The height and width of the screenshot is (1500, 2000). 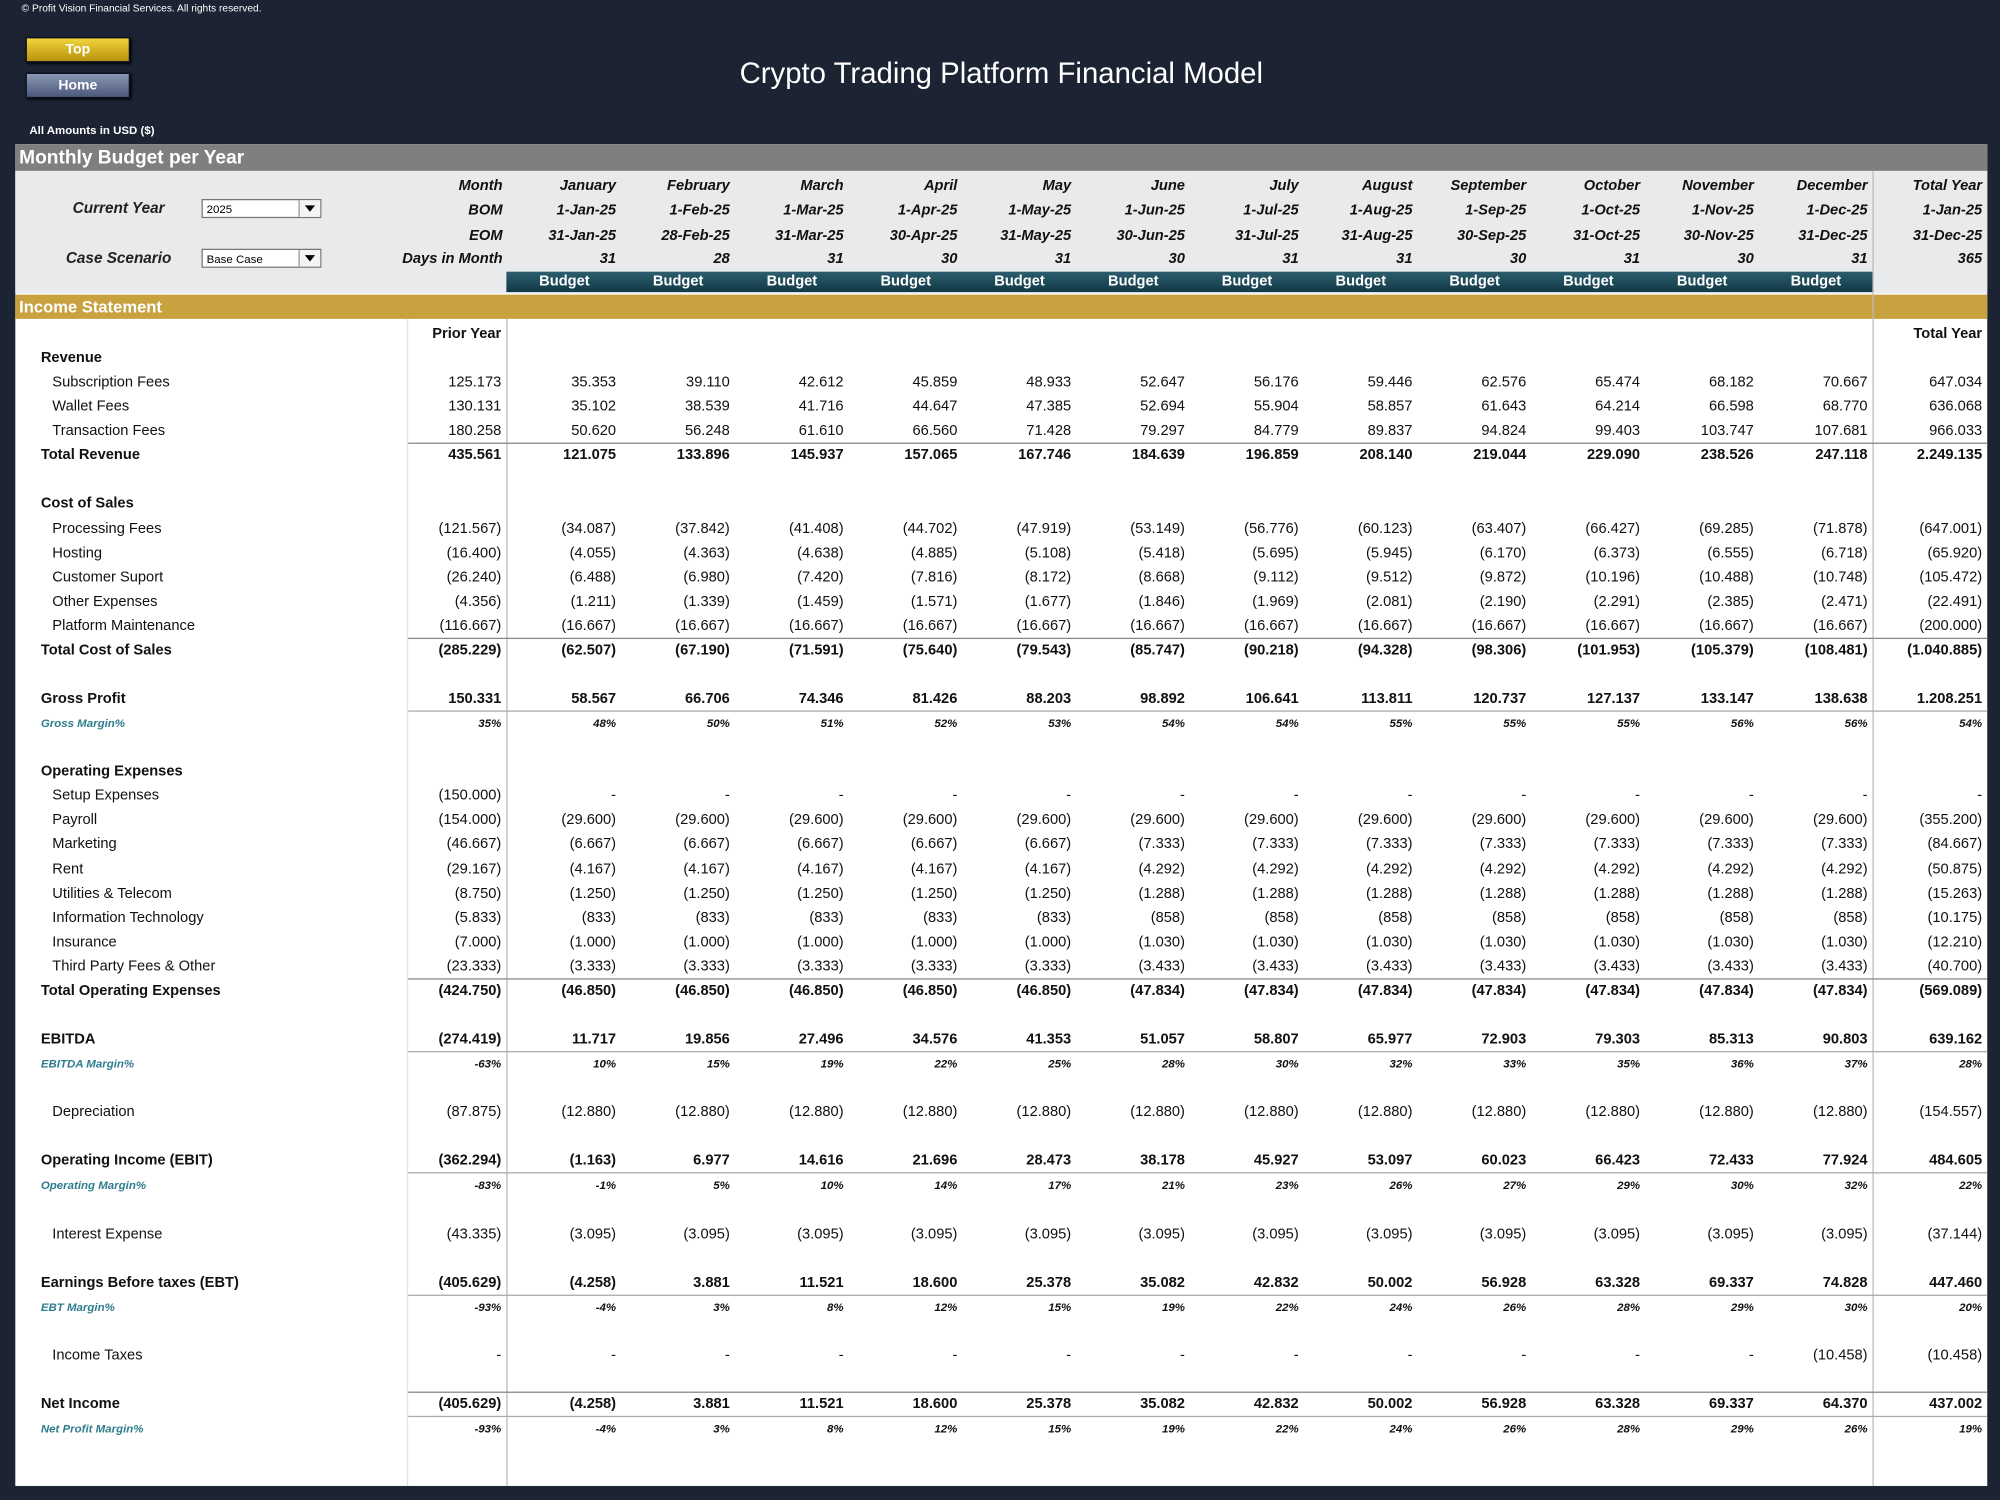 What do you see at coordinates (816, 529) in the screenshot?
I see `value-cell: (41.408)` at bounding box center [816, 529].